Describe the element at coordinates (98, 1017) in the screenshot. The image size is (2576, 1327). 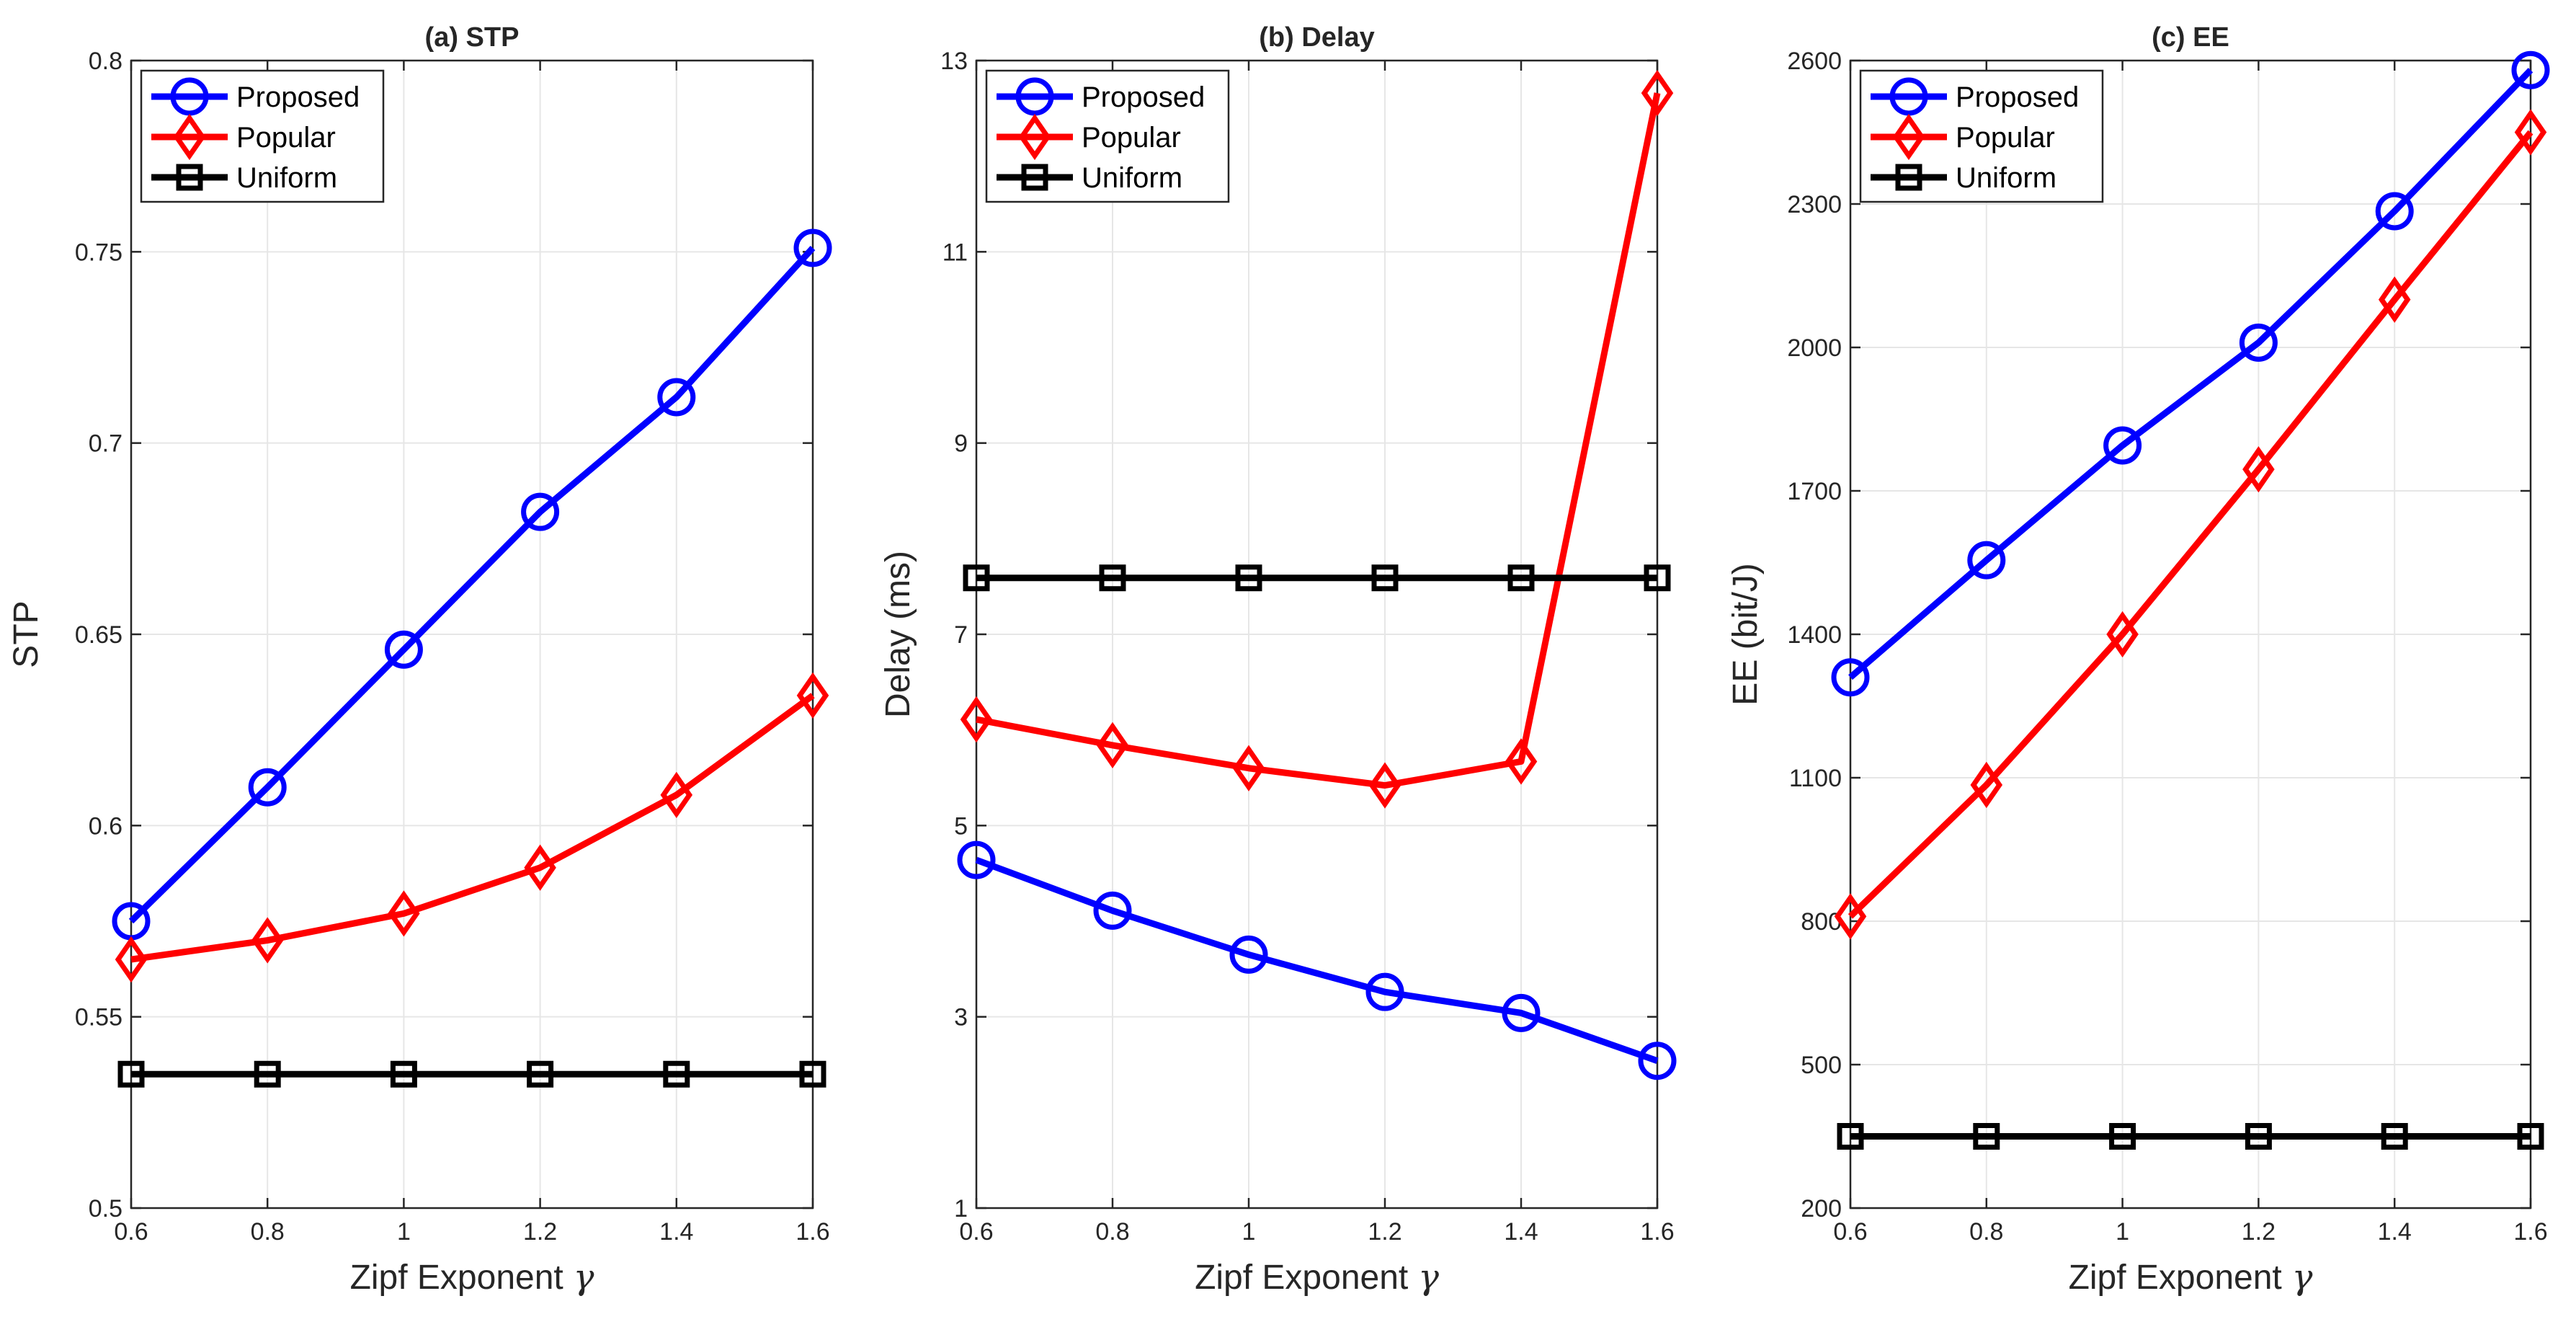
I see `y-tick-label: 0.55` at that location.